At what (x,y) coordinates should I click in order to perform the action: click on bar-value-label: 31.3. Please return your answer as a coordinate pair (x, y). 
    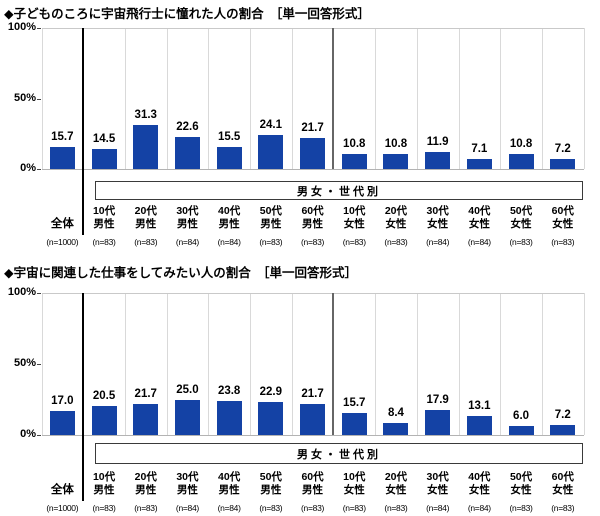
    Looking at the image, I should click on (145, 114).